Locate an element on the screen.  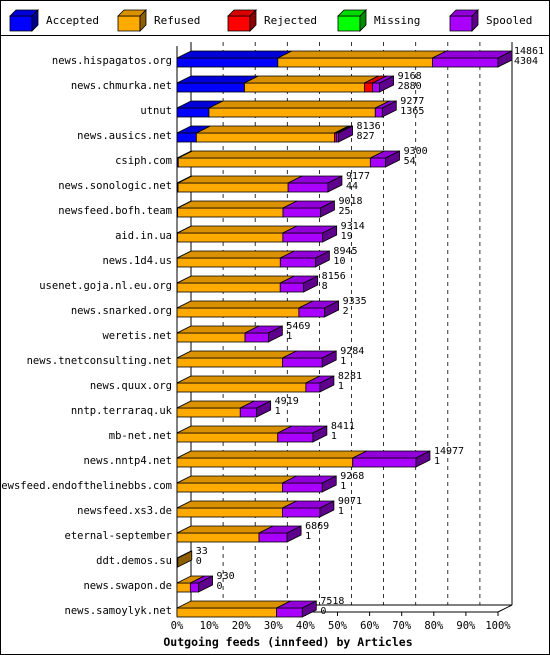
x-tick-label-0: 0% is located at coordinates (177, 626).